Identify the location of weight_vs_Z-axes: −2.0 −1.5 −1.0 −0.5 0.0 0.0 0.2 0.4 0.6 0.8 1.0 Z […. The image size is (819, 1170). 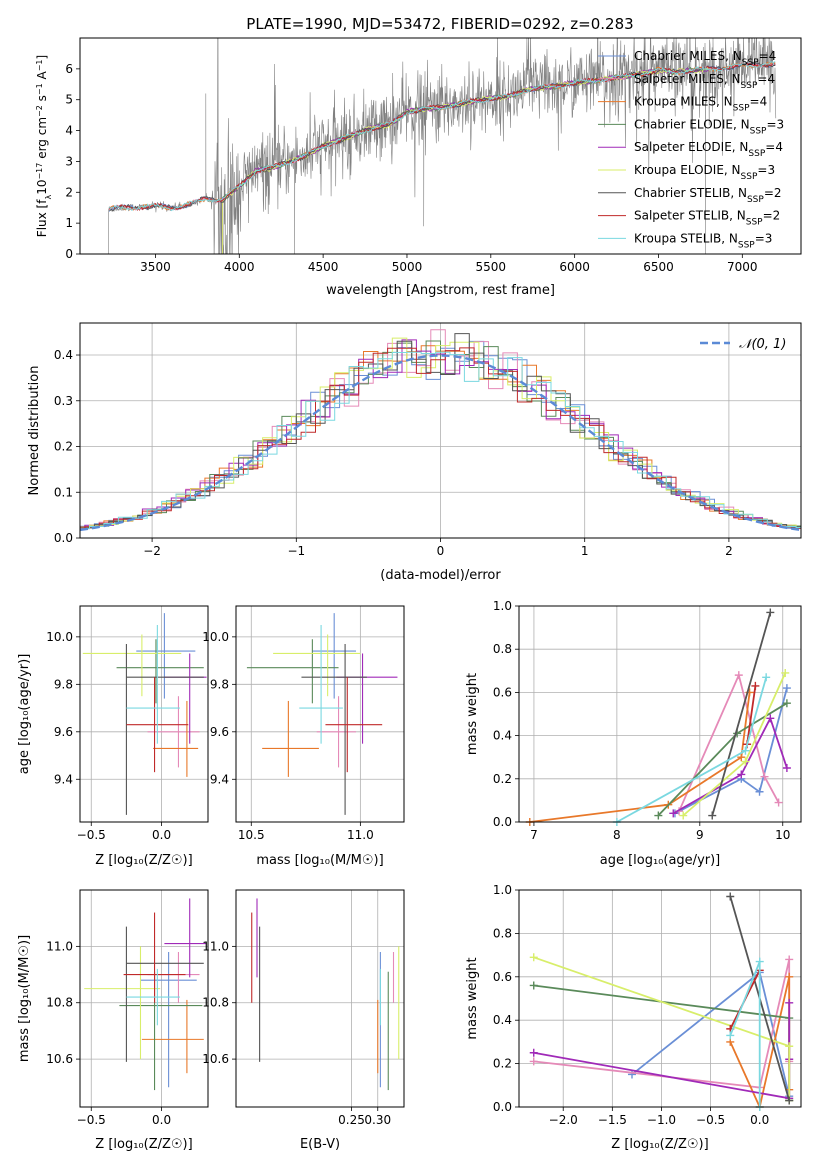
(633, 1017).